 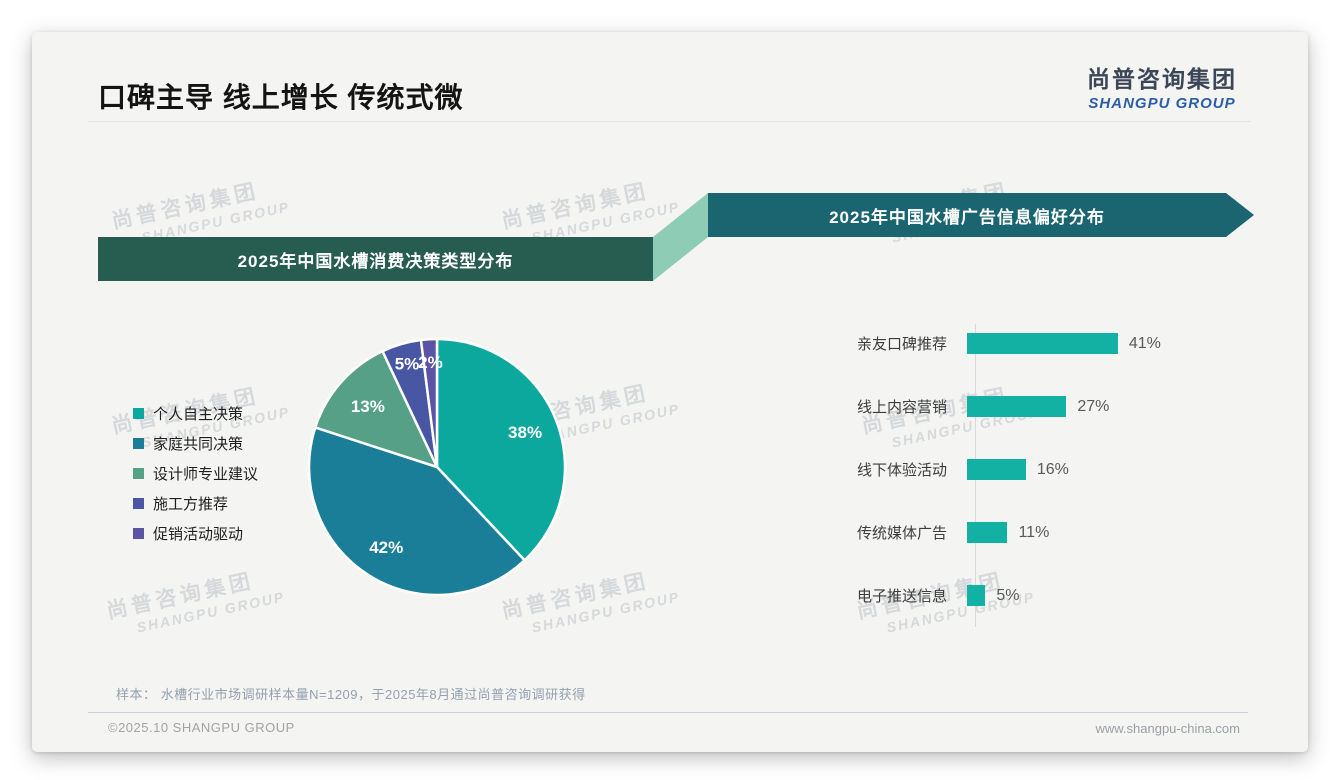 I want to click on legend-item: 家庭共同决策, so click(x=195, y=443).